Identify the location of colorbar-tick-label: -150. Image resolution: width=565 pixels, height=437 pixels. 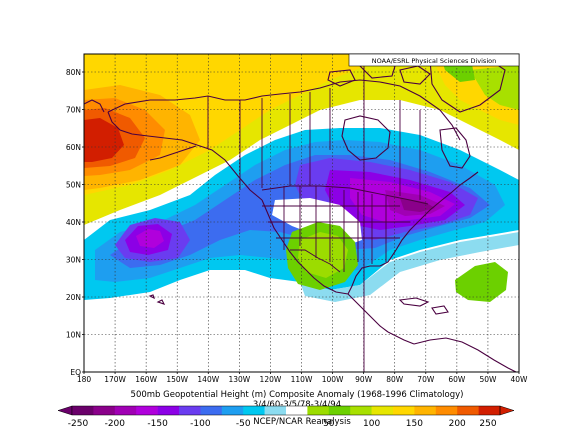
(157, 424).